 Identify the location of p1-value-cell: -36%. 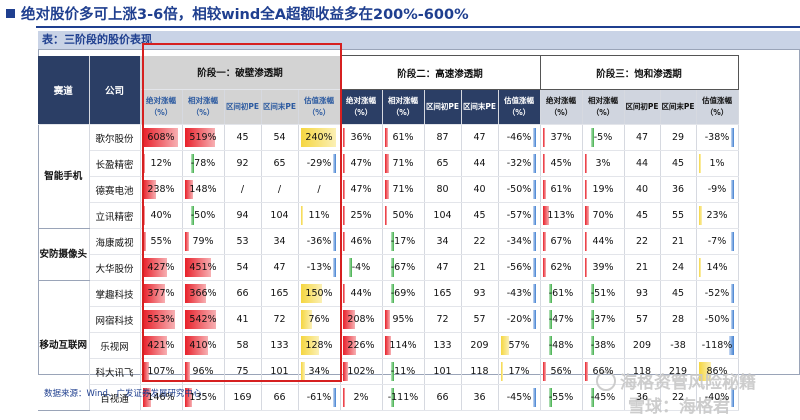
(319, 241).